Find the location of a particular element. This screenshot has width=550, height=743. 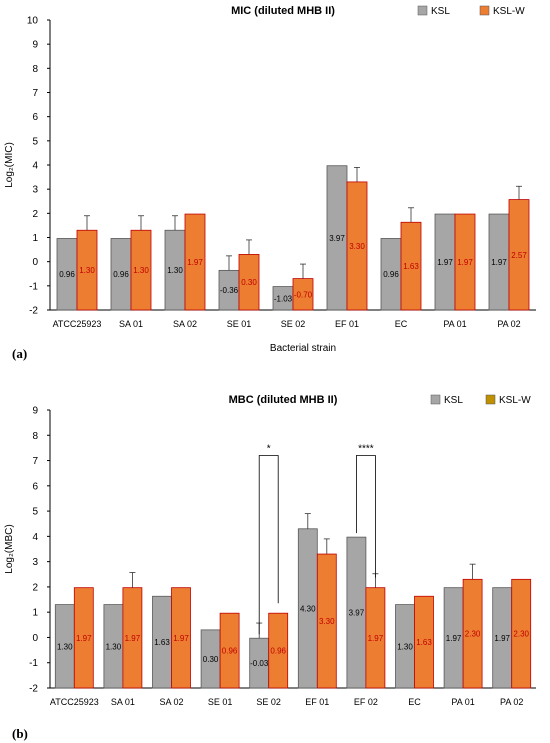

data-label-ksl: -0.03 is located at coordinates (259, 663).